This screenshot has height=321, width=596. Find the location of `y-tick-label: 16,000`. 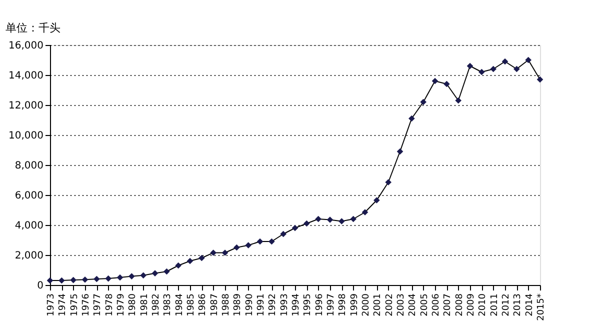

y-tick-label: 16,000 is located at coordinates (26, 46).